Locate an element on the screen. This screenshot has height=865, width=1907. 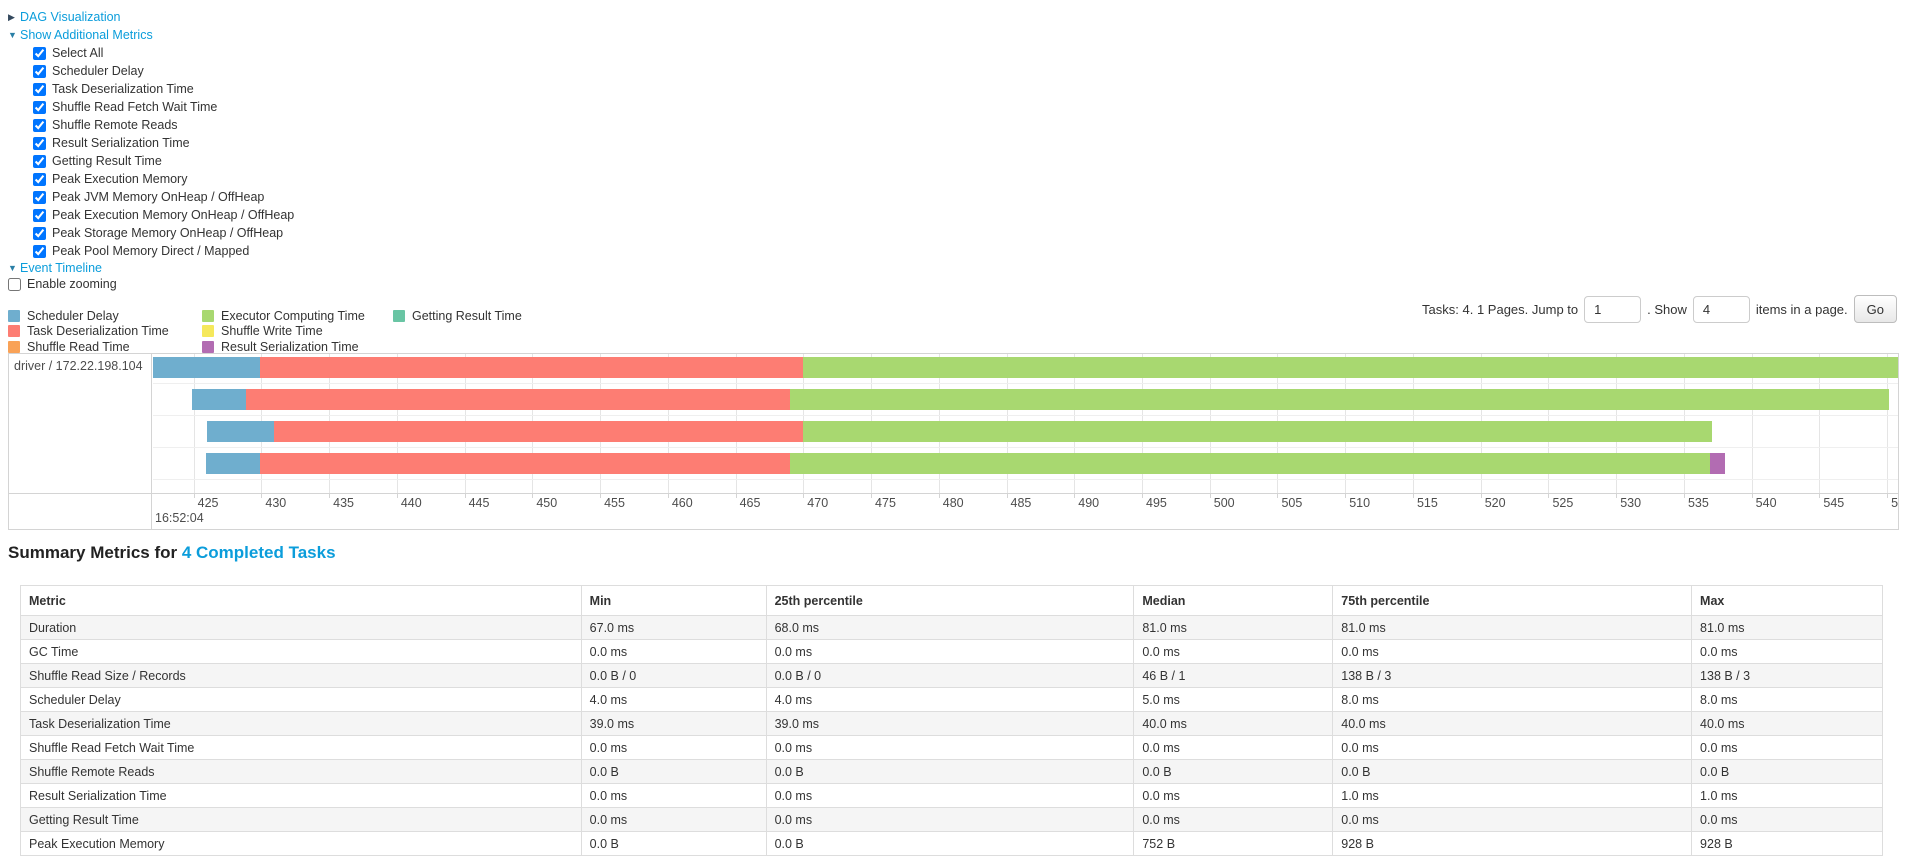
metric-checkbox-item: Getting Result Time is located at coordinates (151, 161).